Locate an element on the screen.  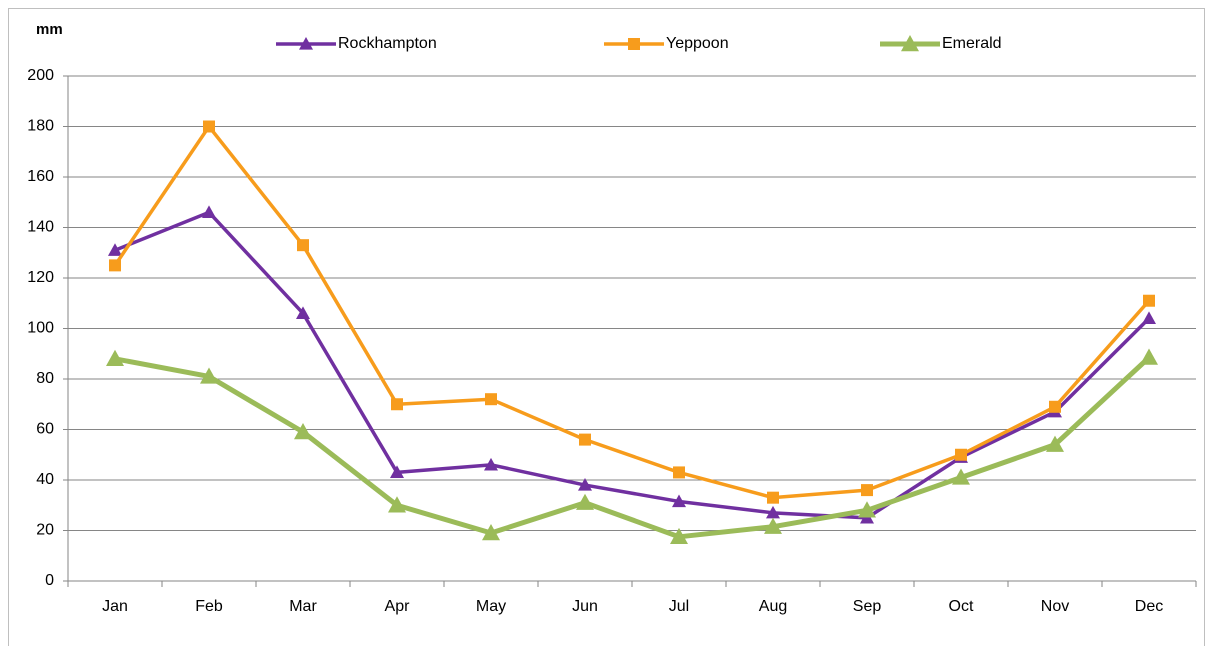
x-tick-label: Aug is located at coordinates (773, 606).